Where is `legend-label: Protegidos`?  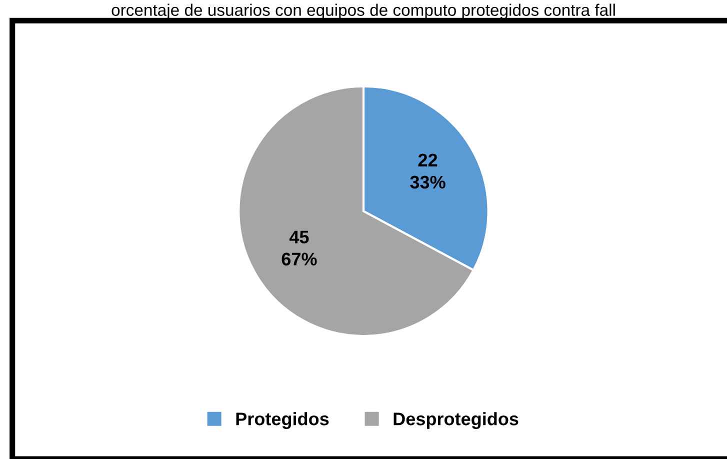 legend-label: Protegidos is located at coordinates (282, 420).